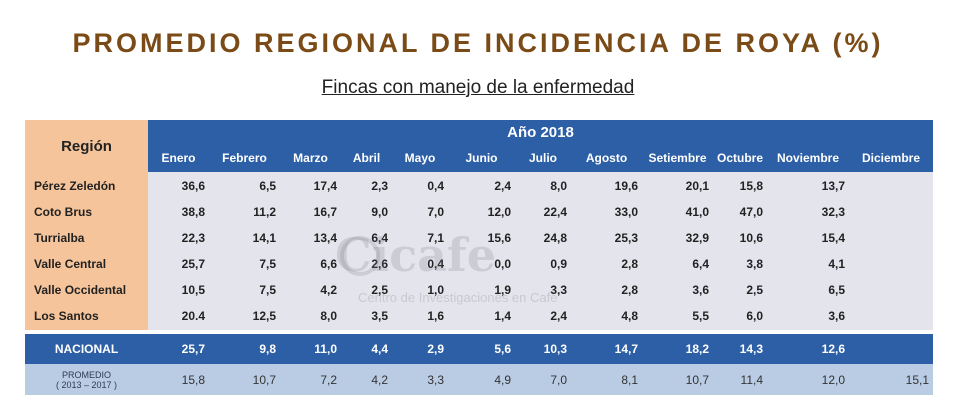 This screenshot has width=956, height=413. I want to click on value-cell: 6,4, so click(700, 264).